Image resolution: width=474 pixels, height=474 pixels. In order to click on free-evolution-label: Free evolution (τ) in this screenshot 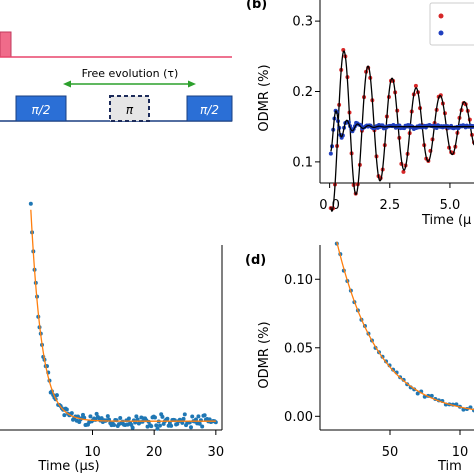, I will do `click(130, 73)`.